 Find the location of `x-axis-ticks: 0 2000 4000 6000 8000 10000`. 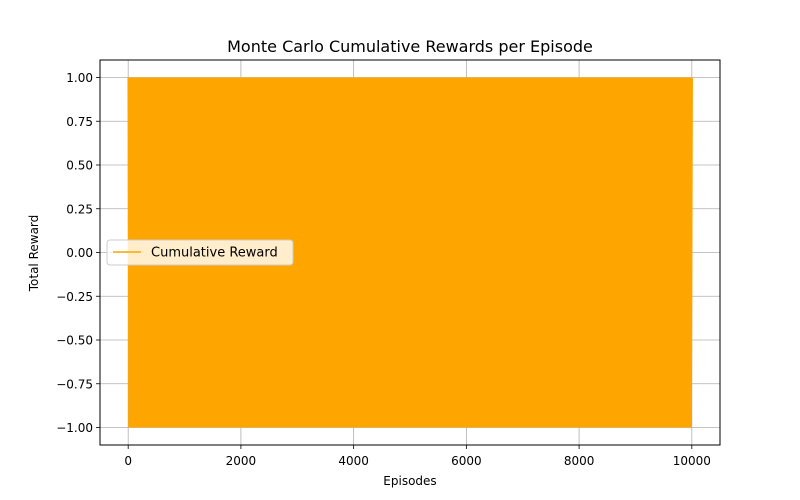

x-axis-ticks: 0 2000 4000 6000 8000 10000 is located at coordinates (417, 456).